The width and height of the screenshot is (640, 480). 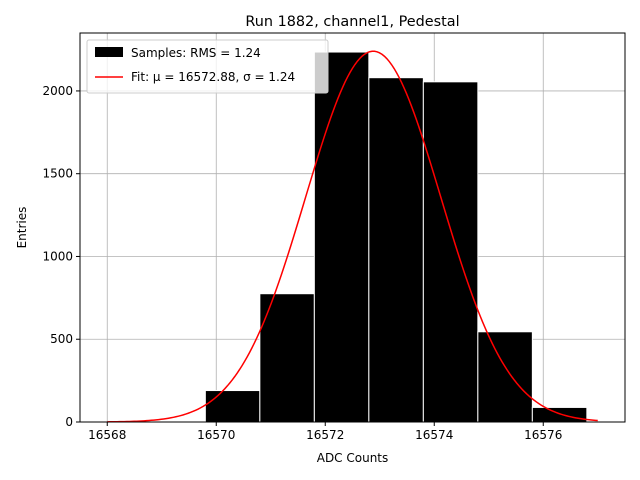 I want to click on y-tick-label: 0, so click(x=69, y=422).